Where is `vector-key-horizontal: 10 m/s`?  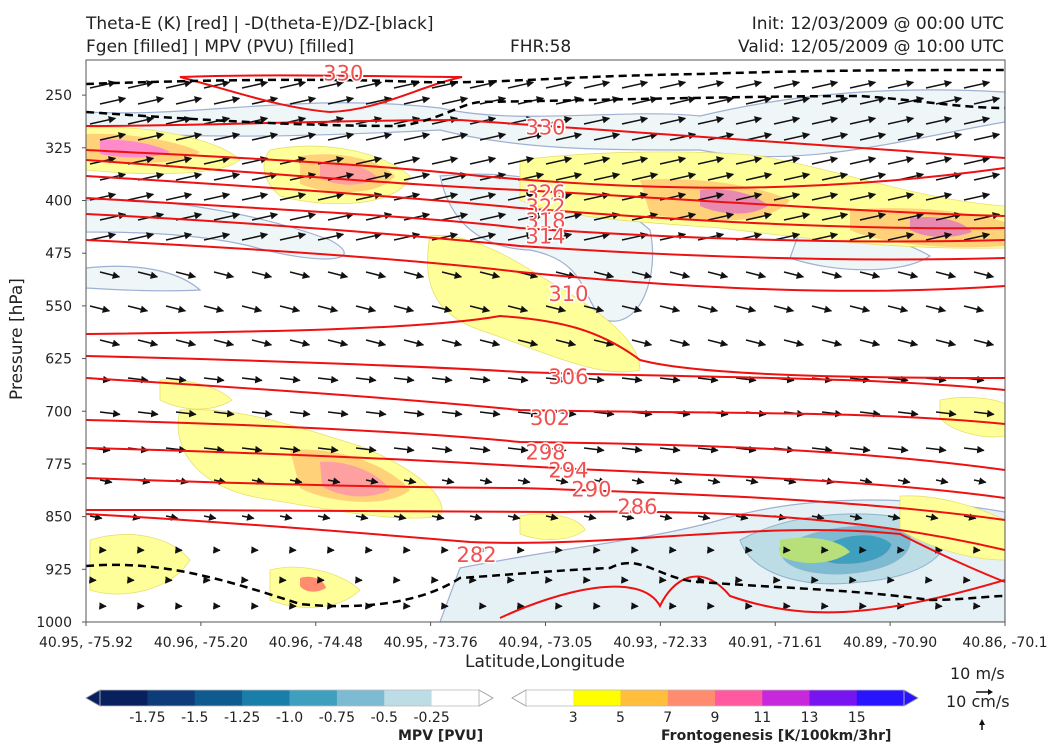
vector-key-horizontal: 10 m/s is located at coordinates (977, 673).